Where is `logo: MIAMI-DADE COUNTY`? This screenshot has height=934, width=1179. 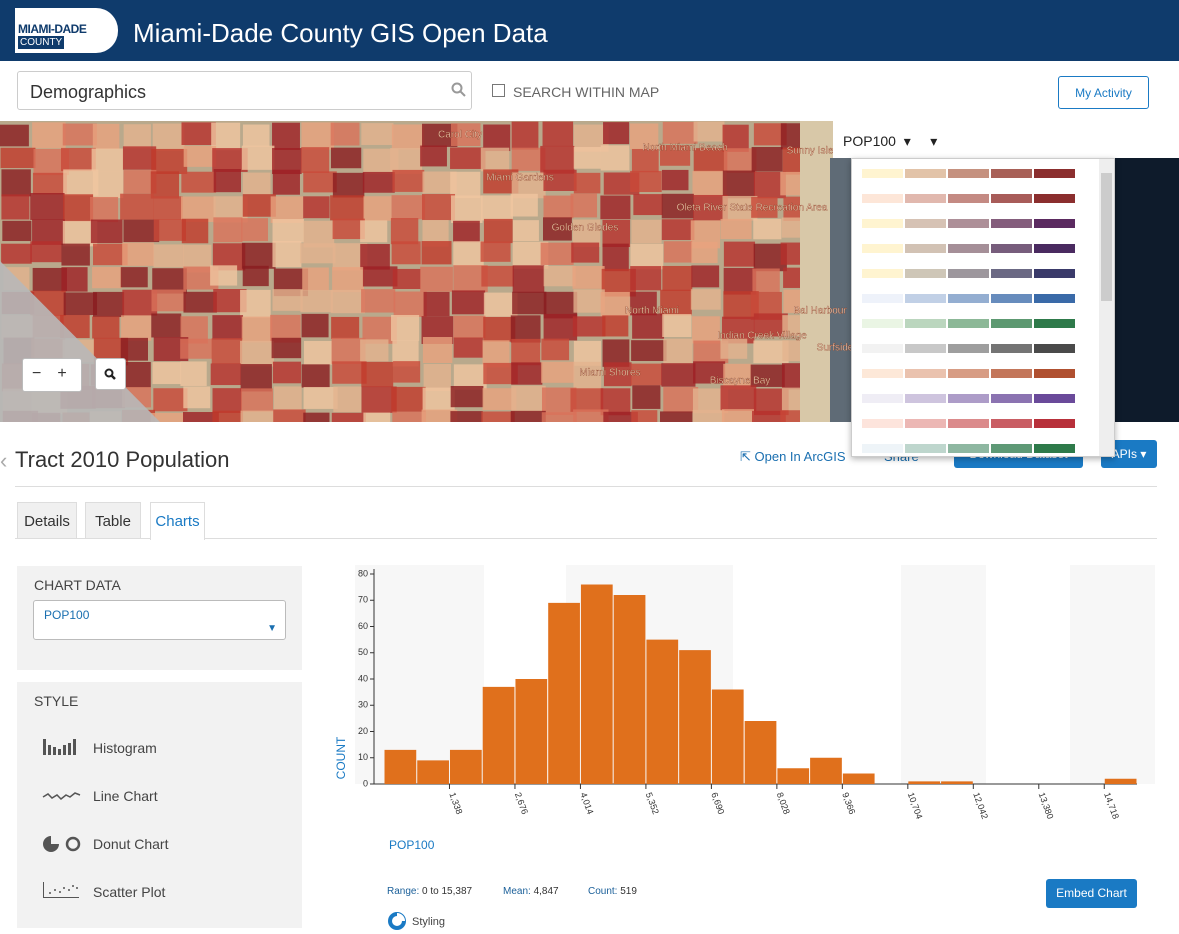 logo: MIAMI-DADE COUNTY is located at coordinates (66, 30).